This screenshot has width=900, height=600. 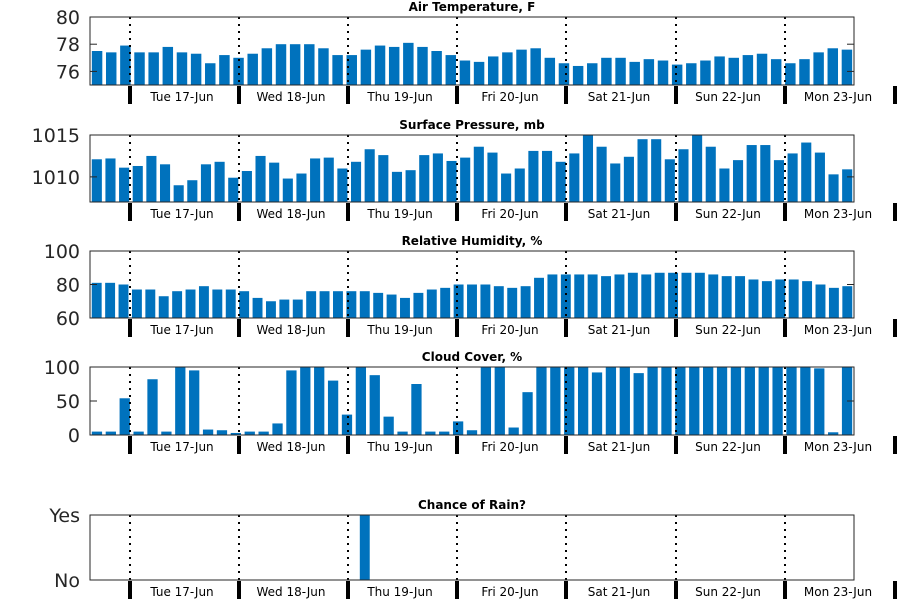 I want to click on y-tick-label: 78, so click(x=68, y=45).